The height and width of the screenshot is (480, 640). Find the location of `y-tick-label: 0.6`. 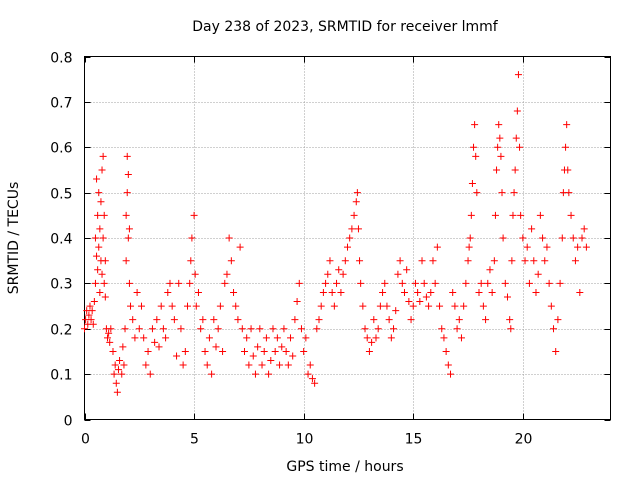

y-tick-label: 0.6 is located at coordinates (61, 149).